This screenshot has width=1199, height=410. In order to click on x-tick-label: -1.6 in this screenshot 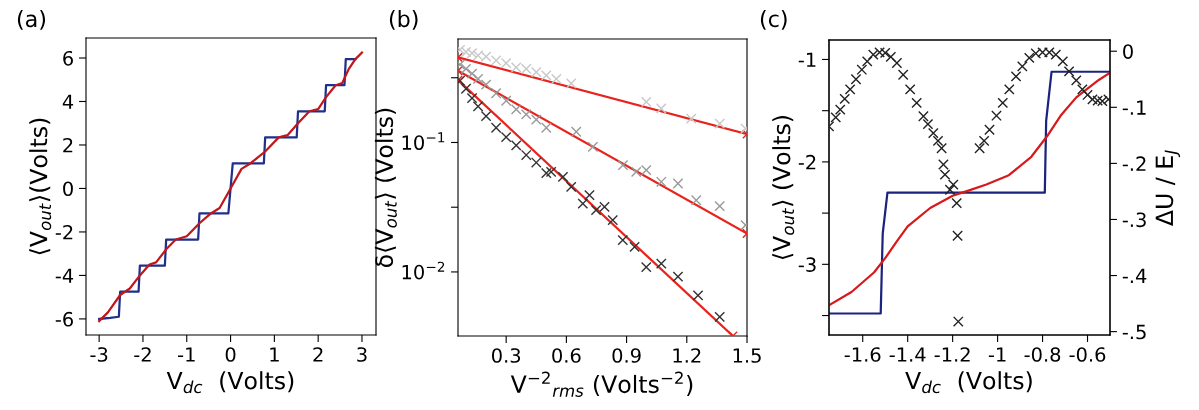, I will do `click(862, 354)`.